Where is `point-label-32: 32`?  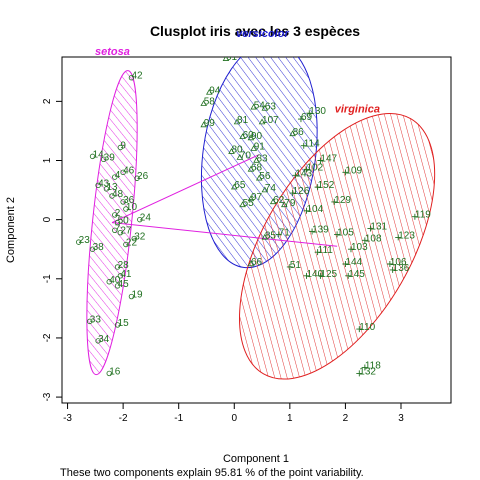
point-label-32: 32 is located at coordinates (140, 237).